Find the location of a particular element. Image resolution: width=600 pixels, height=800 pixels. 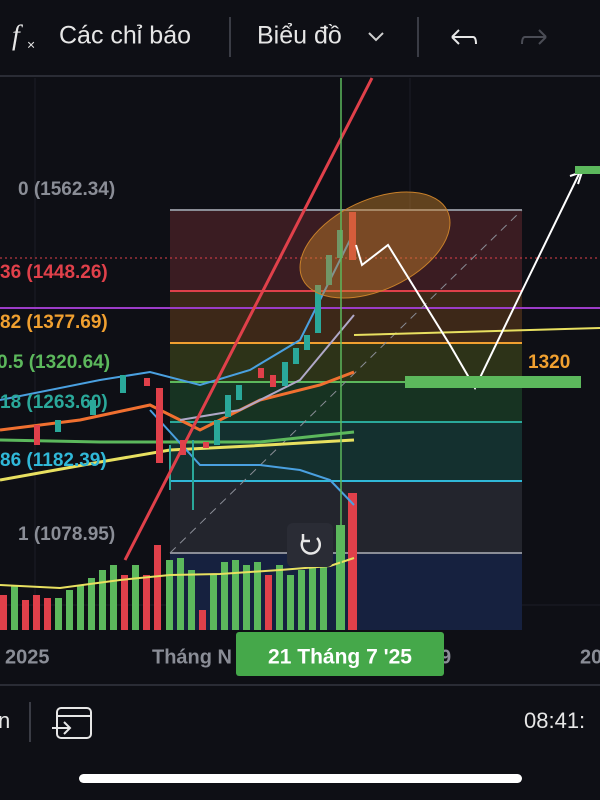

fib-label: 36 (1448.26) is located at coordinates (54, 272).